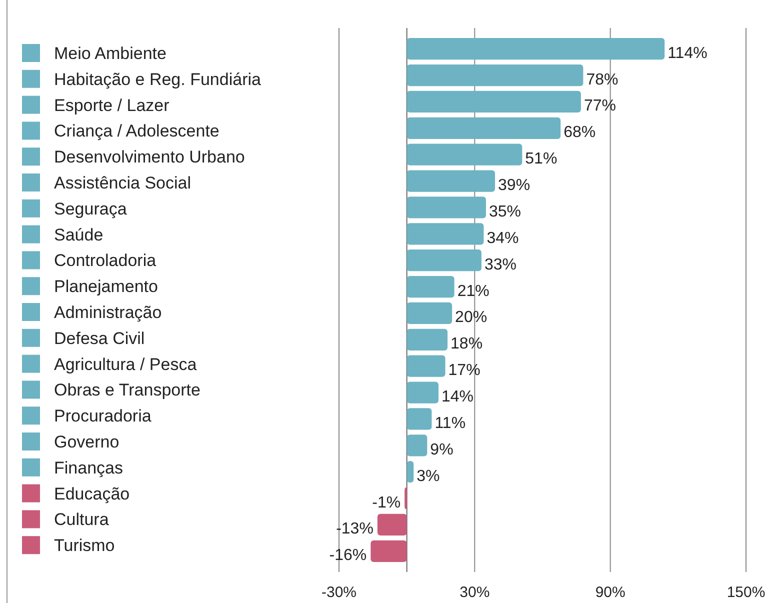 The image size is (769, 603). Describe the element at coordinates (110, 53) in the screenshot. I see `y-tick-label: Meio Ambiente` at that location.